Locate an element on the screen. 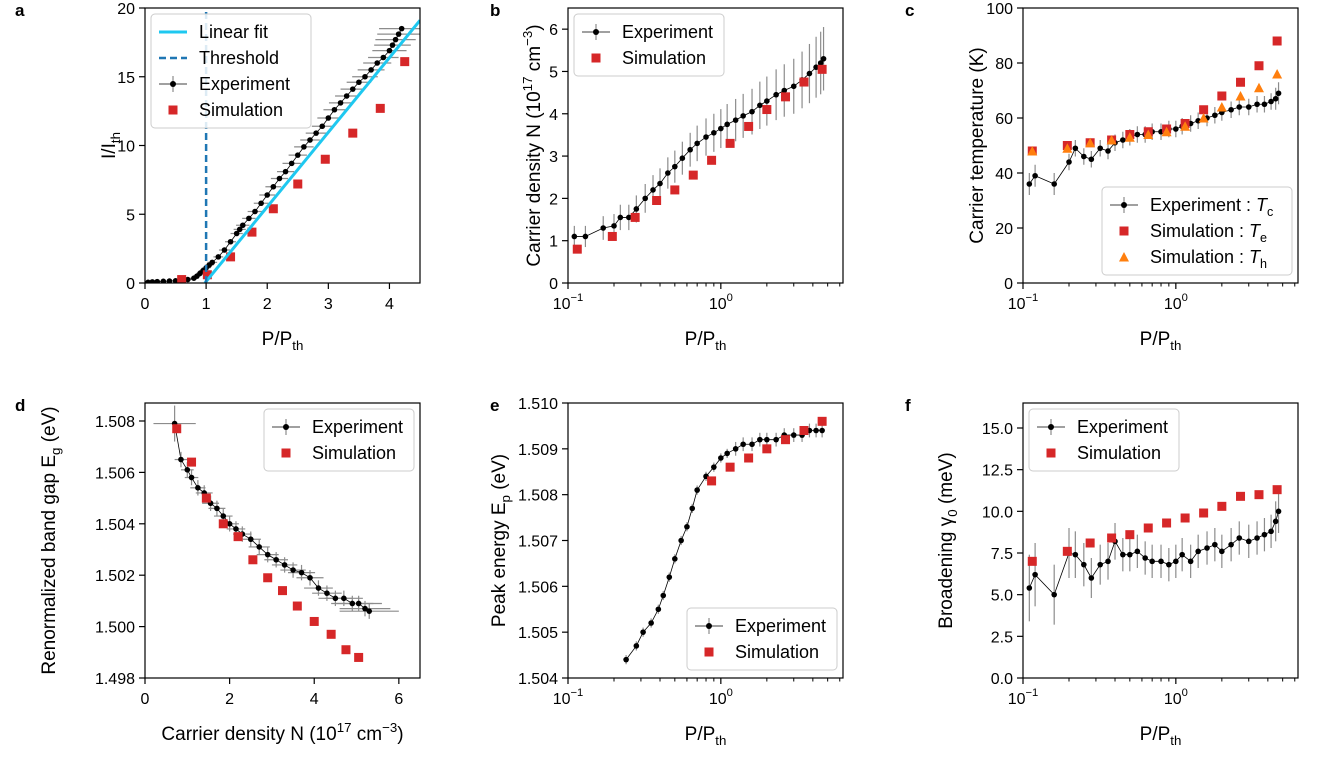 Image resolution: width=1325 pixels, height=761 pixels. y-tick-label: 1 is located at coordinates (553, 242).